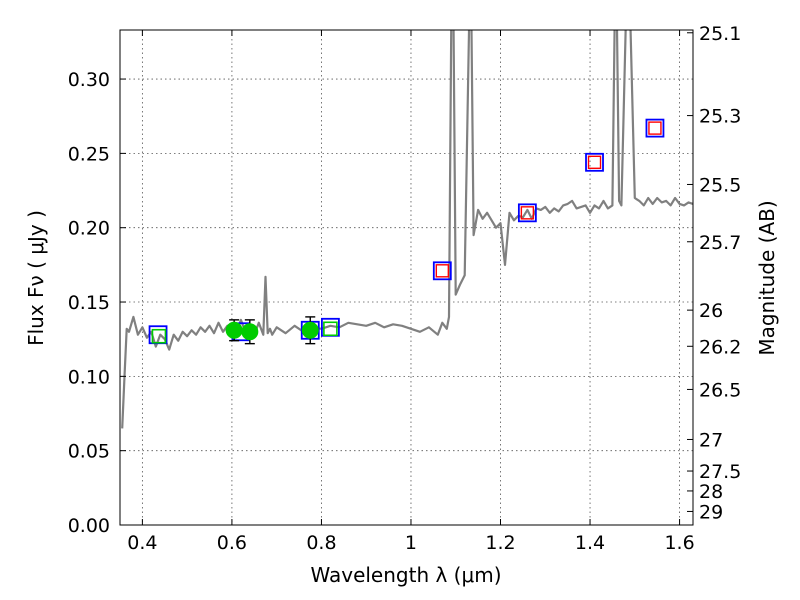  Describe the element at coordinates (720, 34) in the screenshot. I see `right-tick-label: 25.1` at that location.